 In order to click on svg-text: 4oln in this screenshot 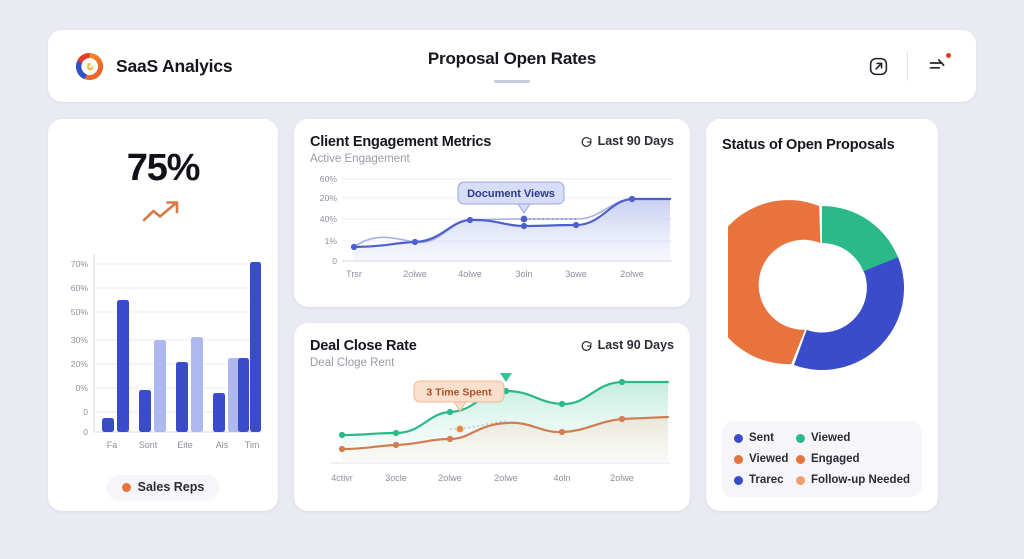, I will do `click(561, 478)`.